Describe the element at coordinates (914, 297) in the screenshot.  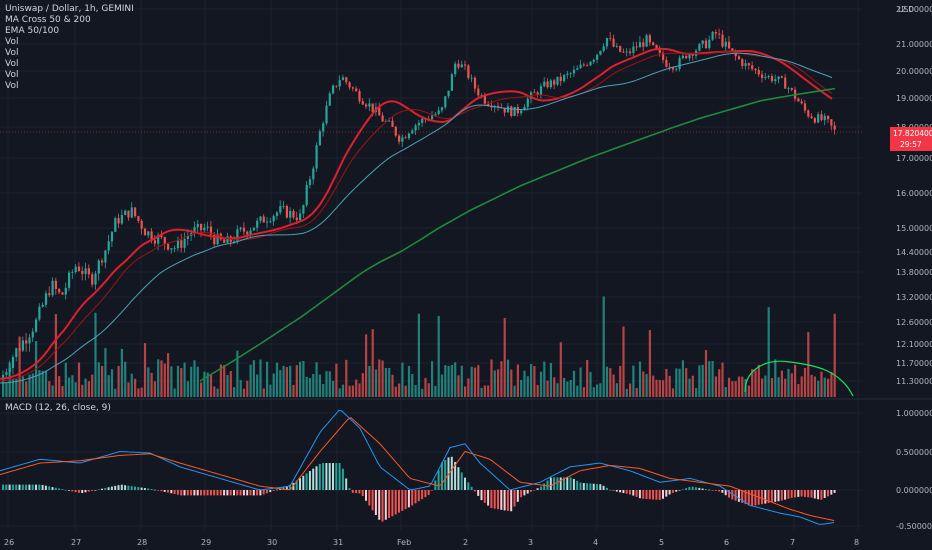
I see `price-tick-label: 13.200000` at that location.